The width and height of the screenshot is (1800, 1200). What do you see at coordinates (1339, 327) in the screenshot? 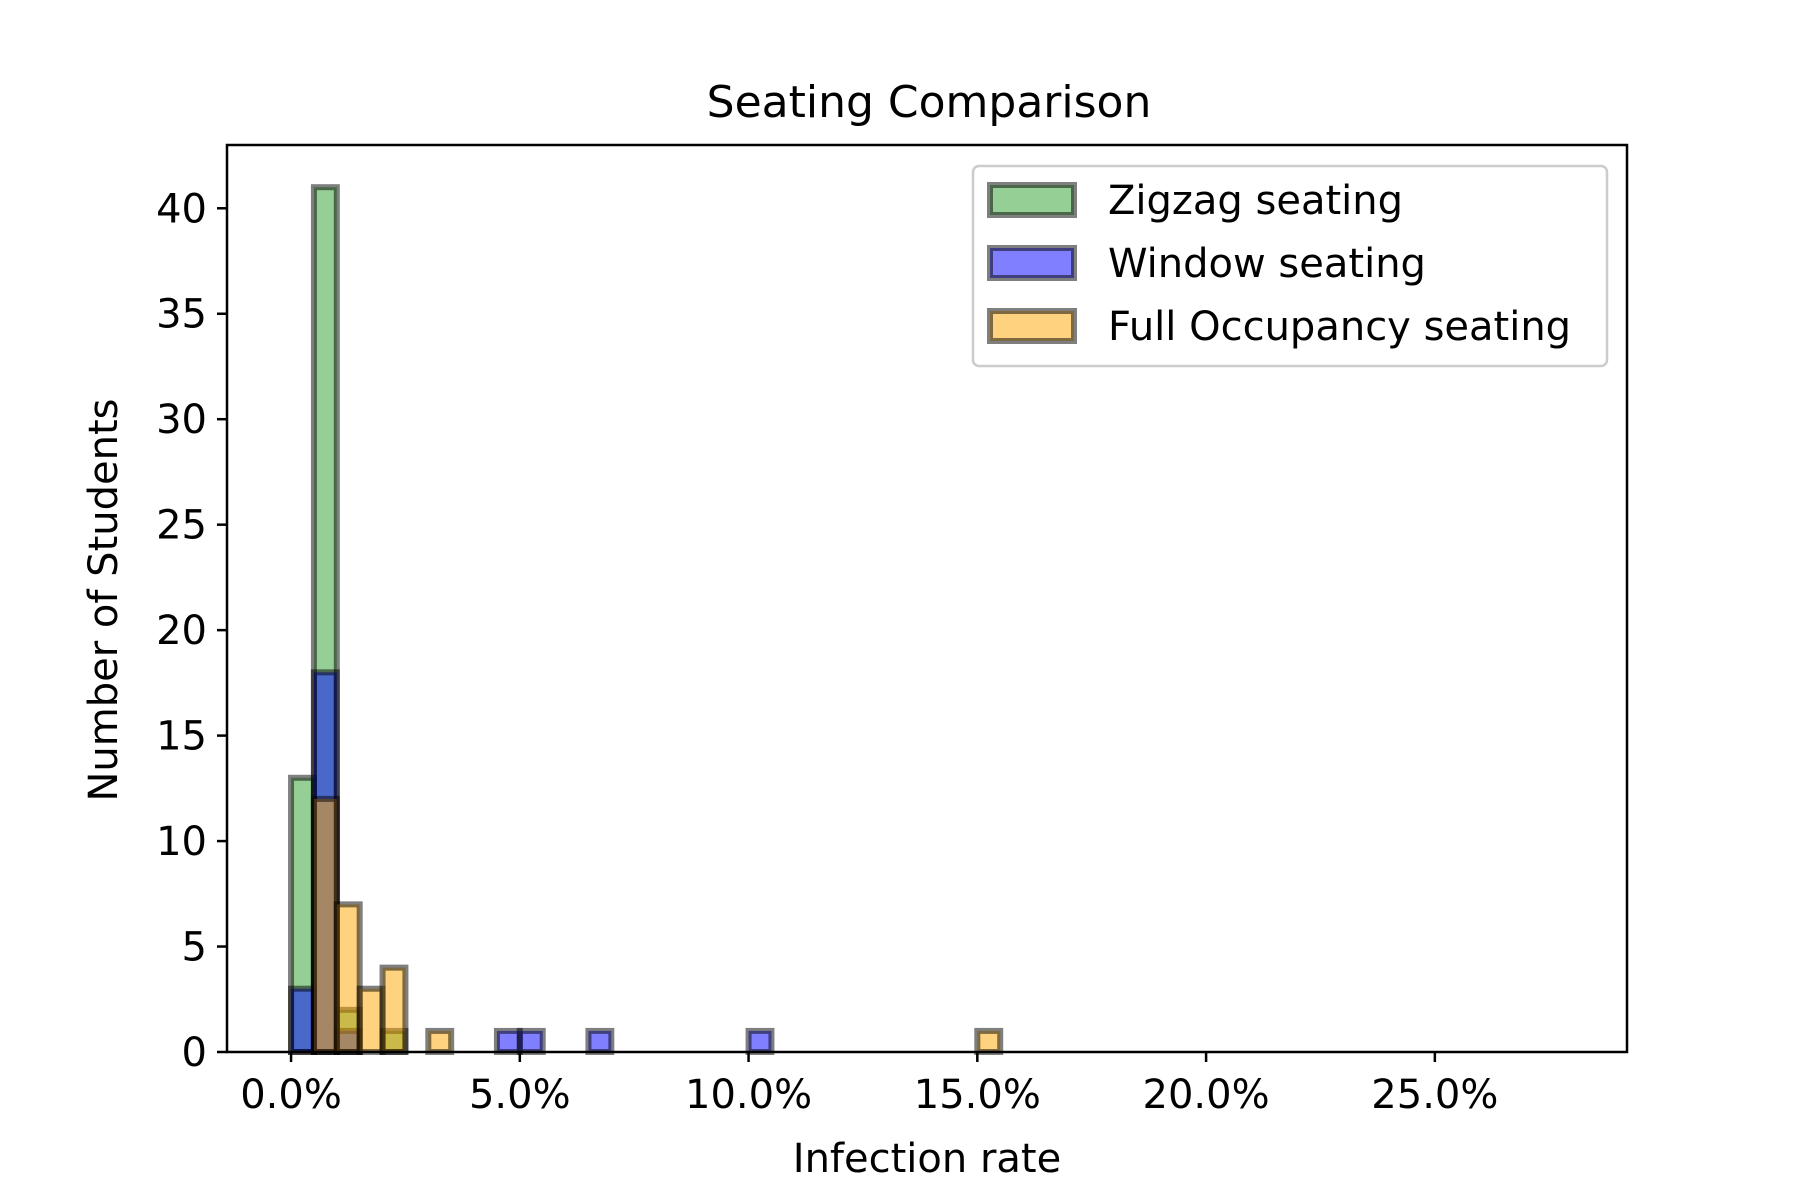
I see `legend-label-full-occupancy-seating: Full Occupancy seating` at bounding box center [1339, 327].